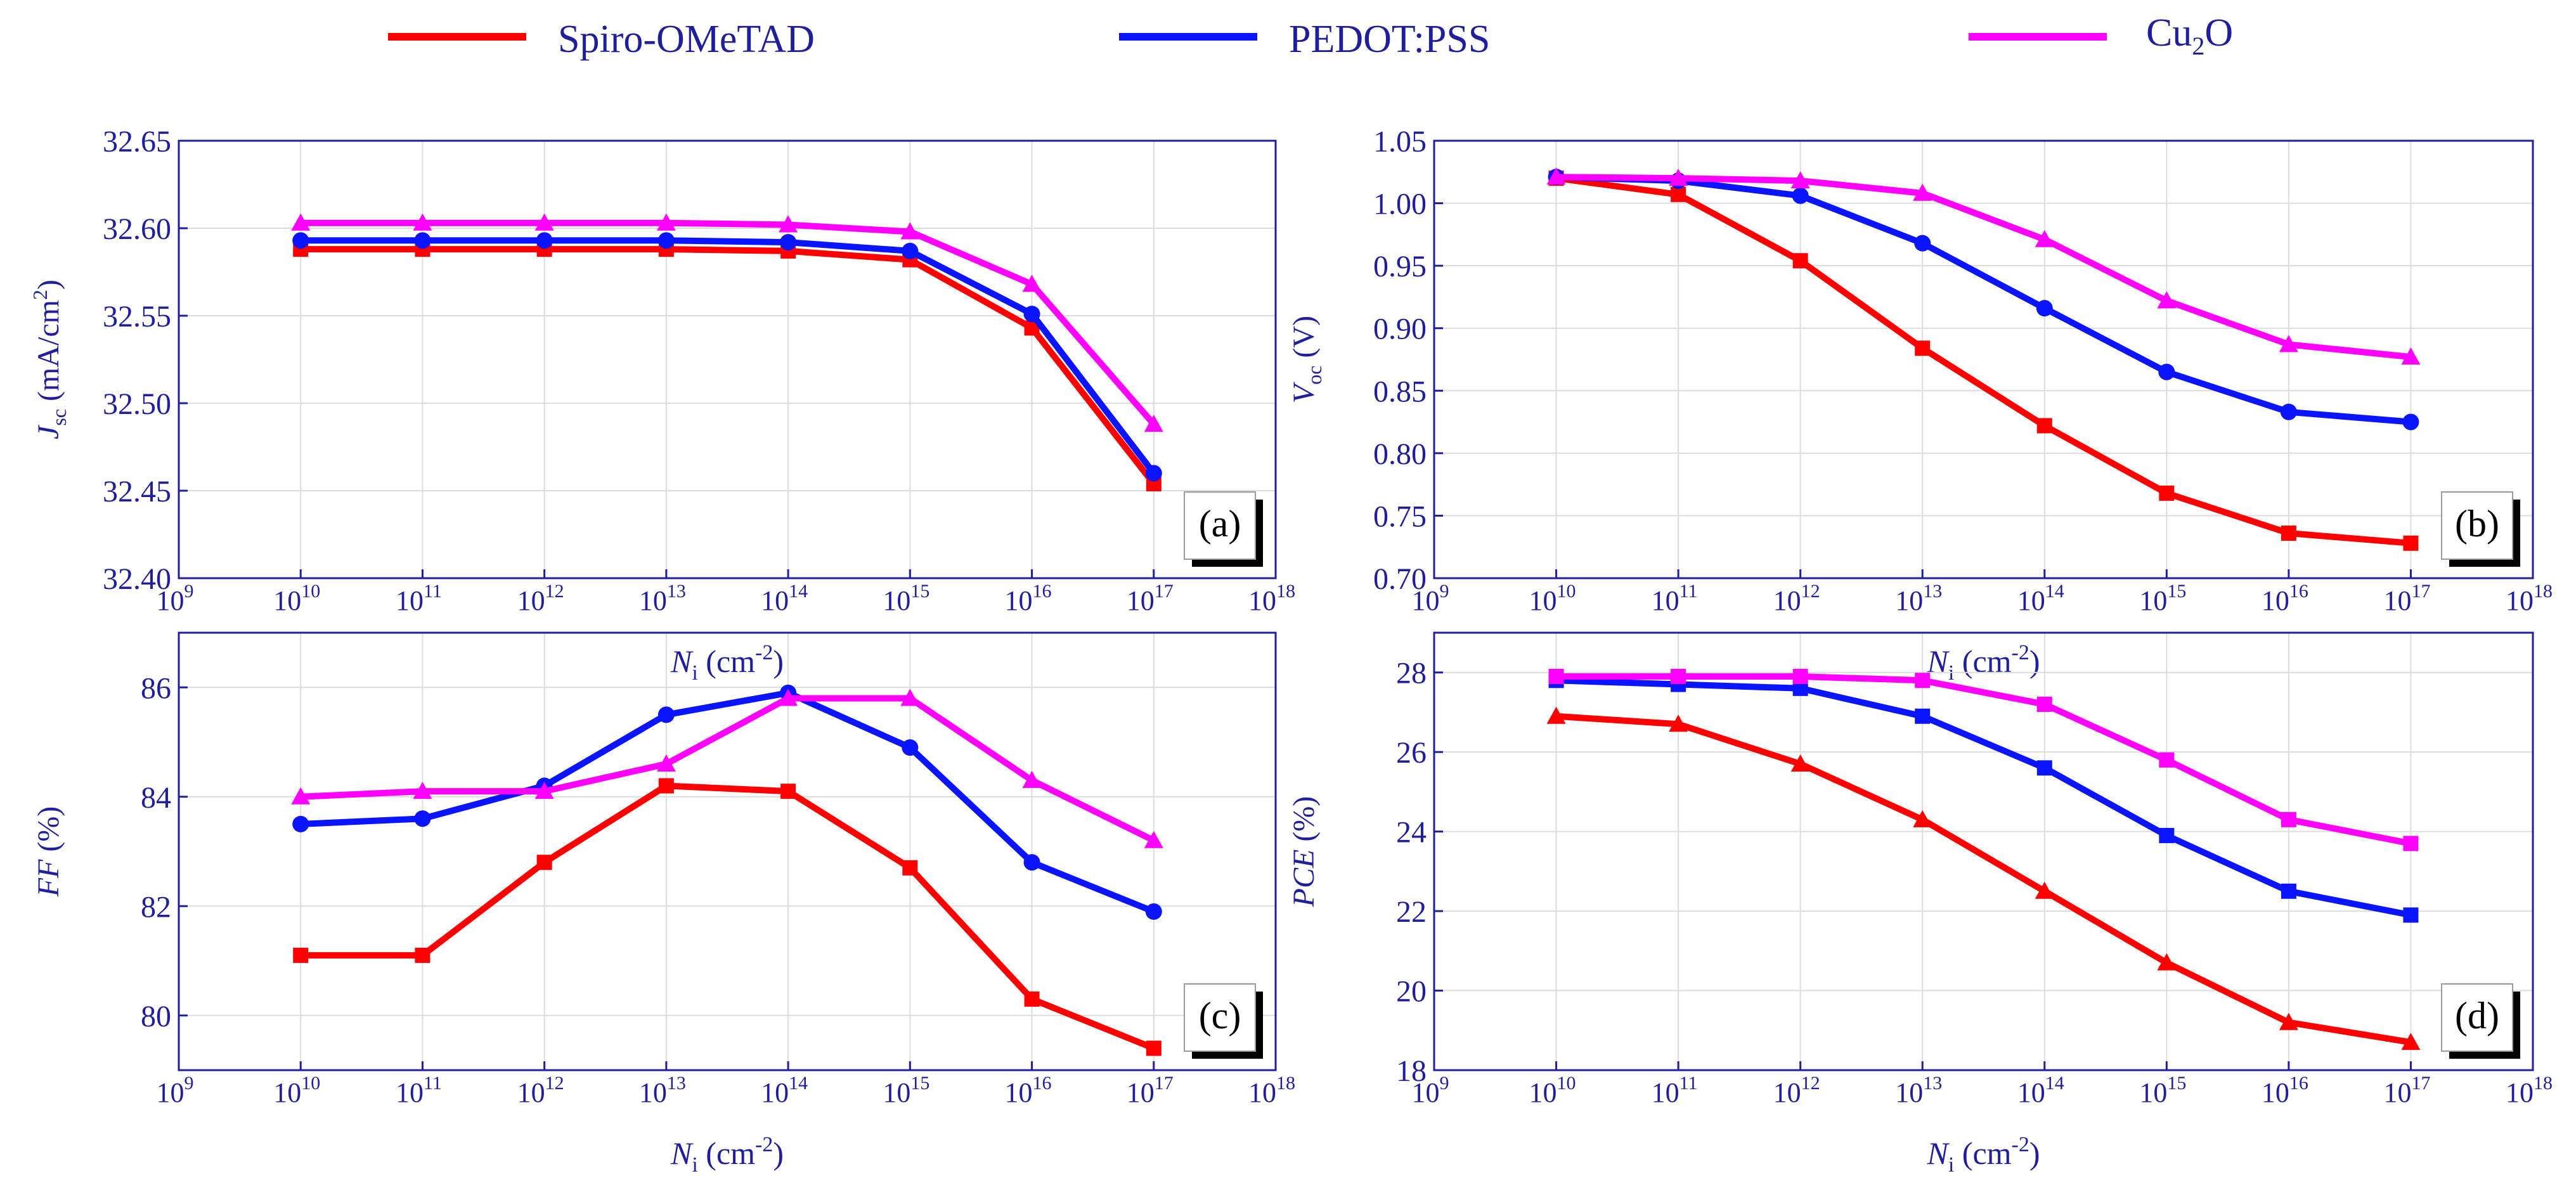  I want to click on y-tick-label: 22, so click(1411, 912).